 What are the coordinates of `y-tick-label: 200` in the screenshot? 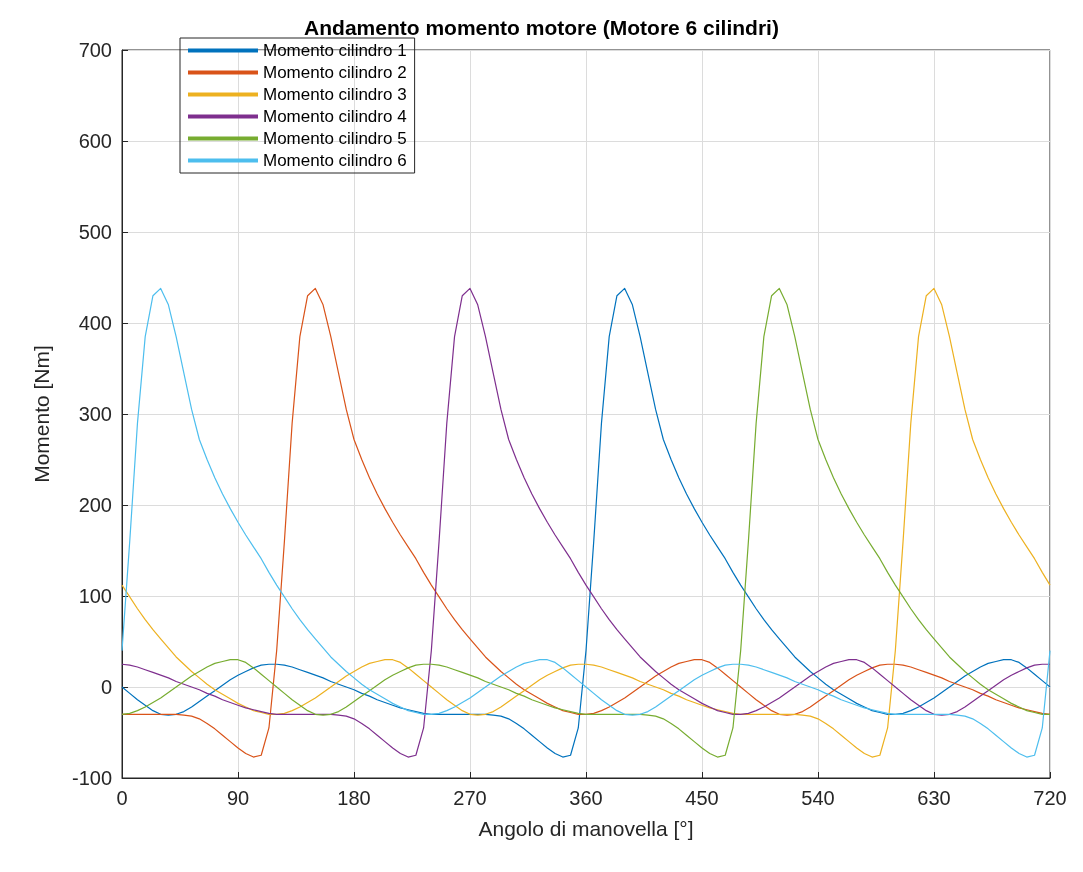 It's located at (95, 505).